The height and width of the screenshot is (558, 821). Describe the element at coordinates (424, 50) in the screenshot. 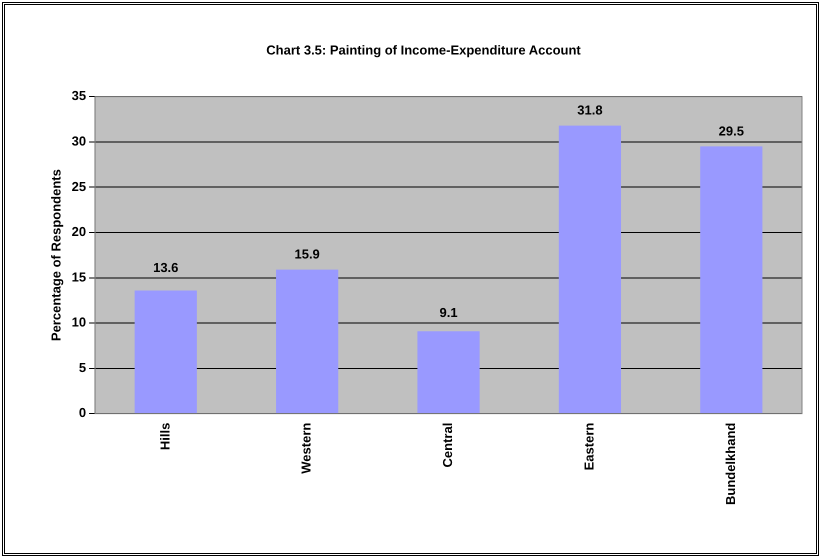

I see `chart-title: Chart 3.5: Painting of Income-Expenditure Account` at that location.